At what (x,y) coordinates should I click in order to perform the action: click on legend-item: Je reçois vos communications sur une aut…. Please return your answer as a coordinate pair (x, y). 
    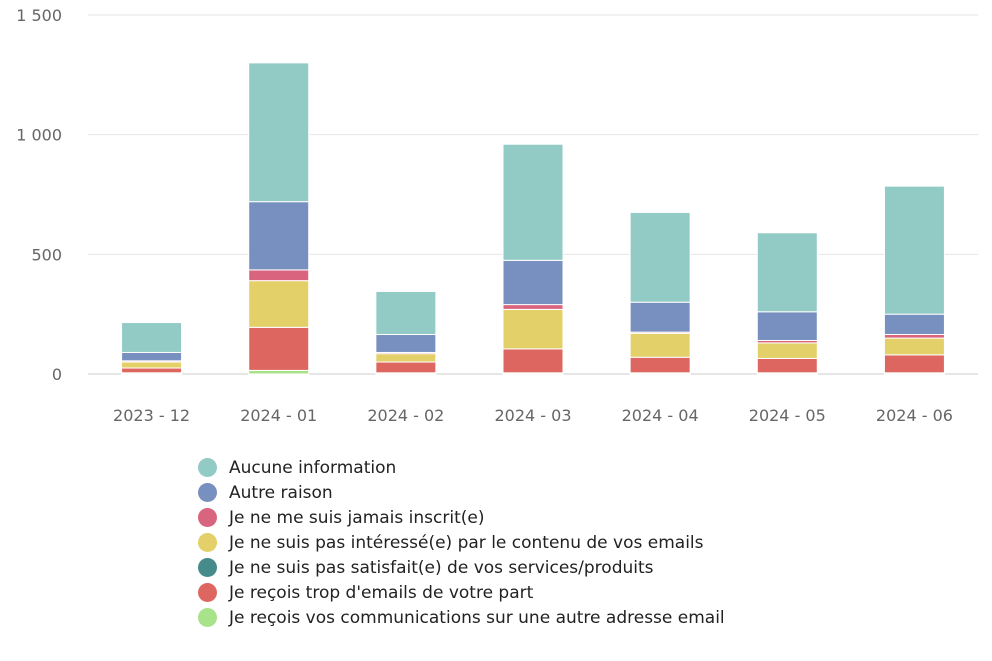
    Looking at the image, I should click on (461, 617).